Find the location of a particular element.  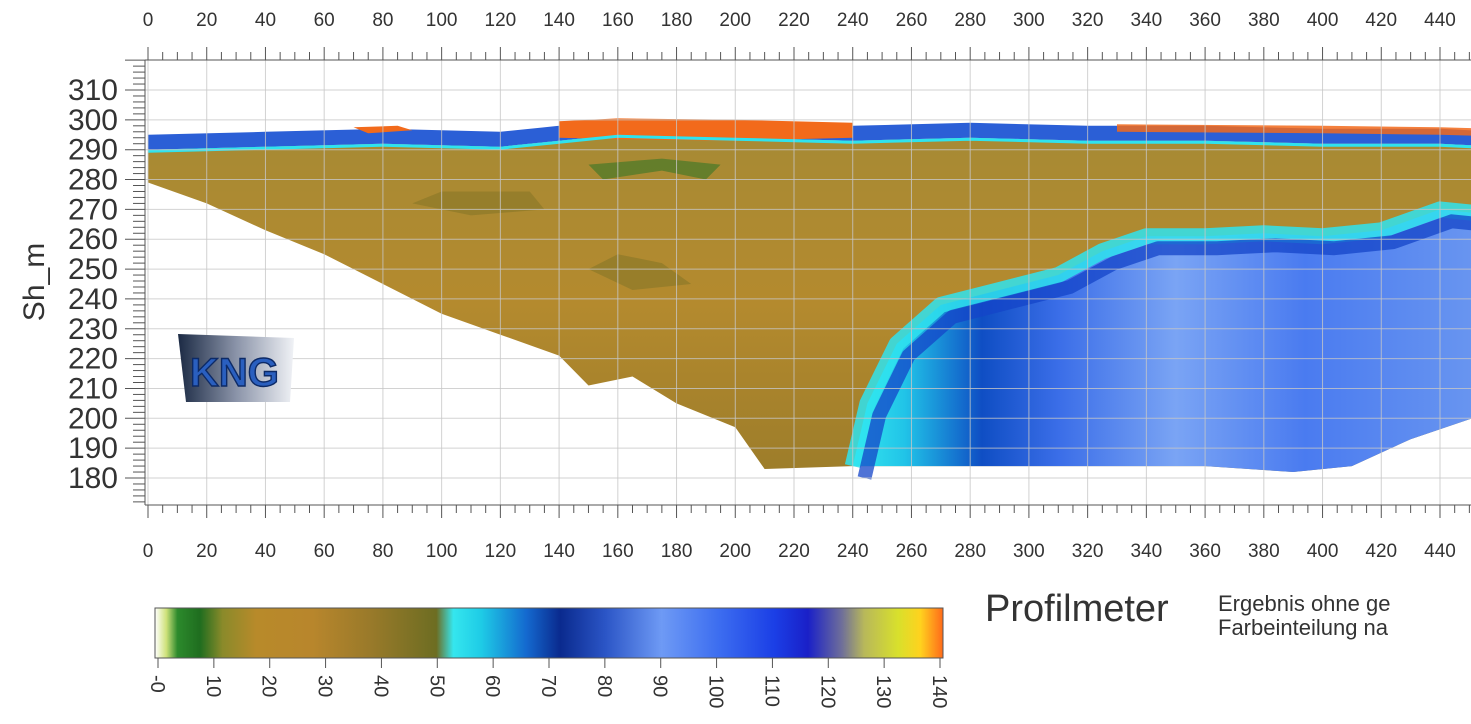

y-tick-label: 310 is located at coordinates (93, 90).